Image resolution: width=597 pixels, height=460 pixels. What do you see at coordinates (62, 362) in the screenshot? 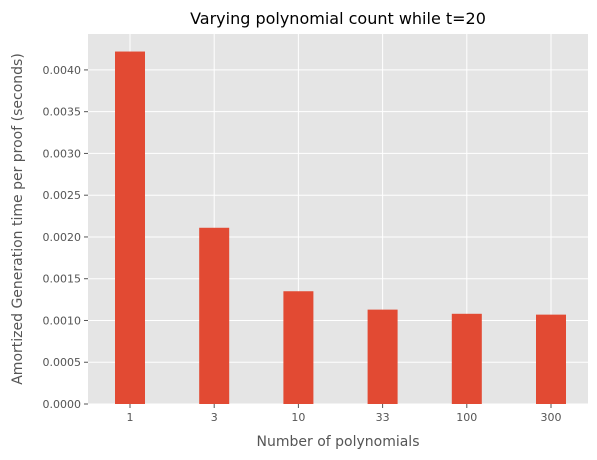
I see `y-tick-label: 0.0005` at bounding box center [62, 362].